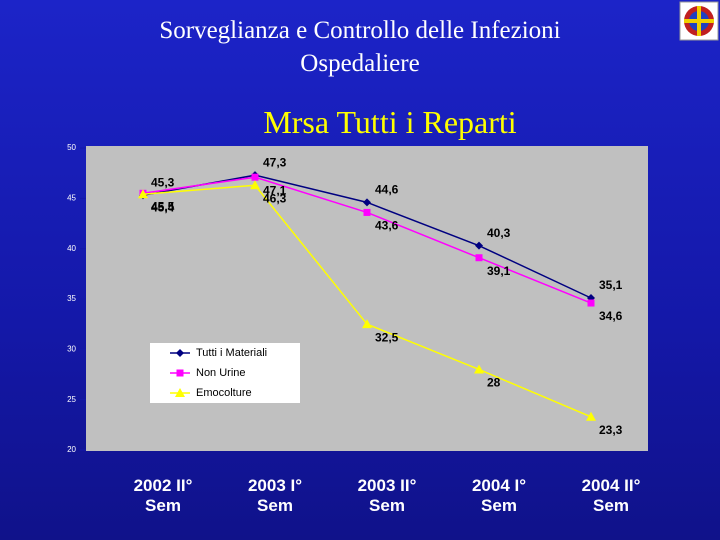  What do you see at coordinates (387, 337) in the screenshot?
I see `value-label: 32,5` at bounding box center [387, 337].